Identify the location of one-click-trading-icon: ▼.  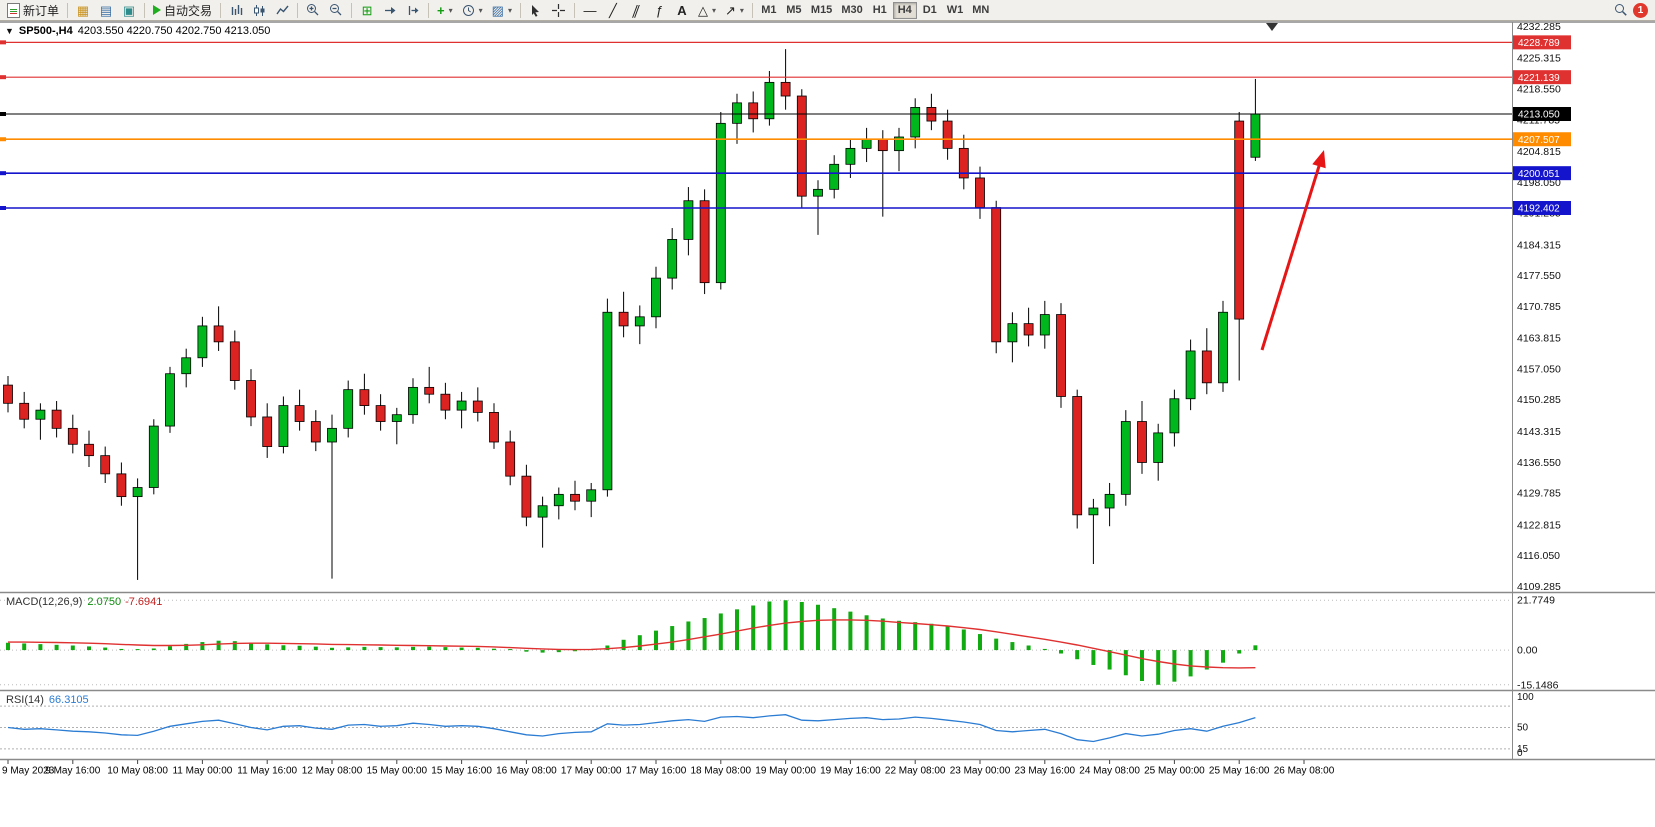
(9, 31).